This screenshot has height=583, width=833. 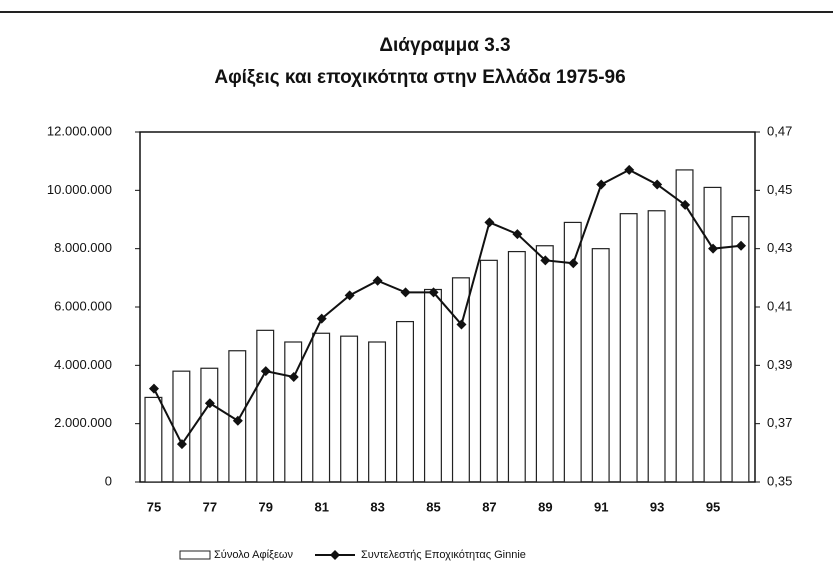 What do you see at coordinates (83, 305) in the screenshot?
I see `y-tick-label: 6.000.000` at bounding box center [83, 305].